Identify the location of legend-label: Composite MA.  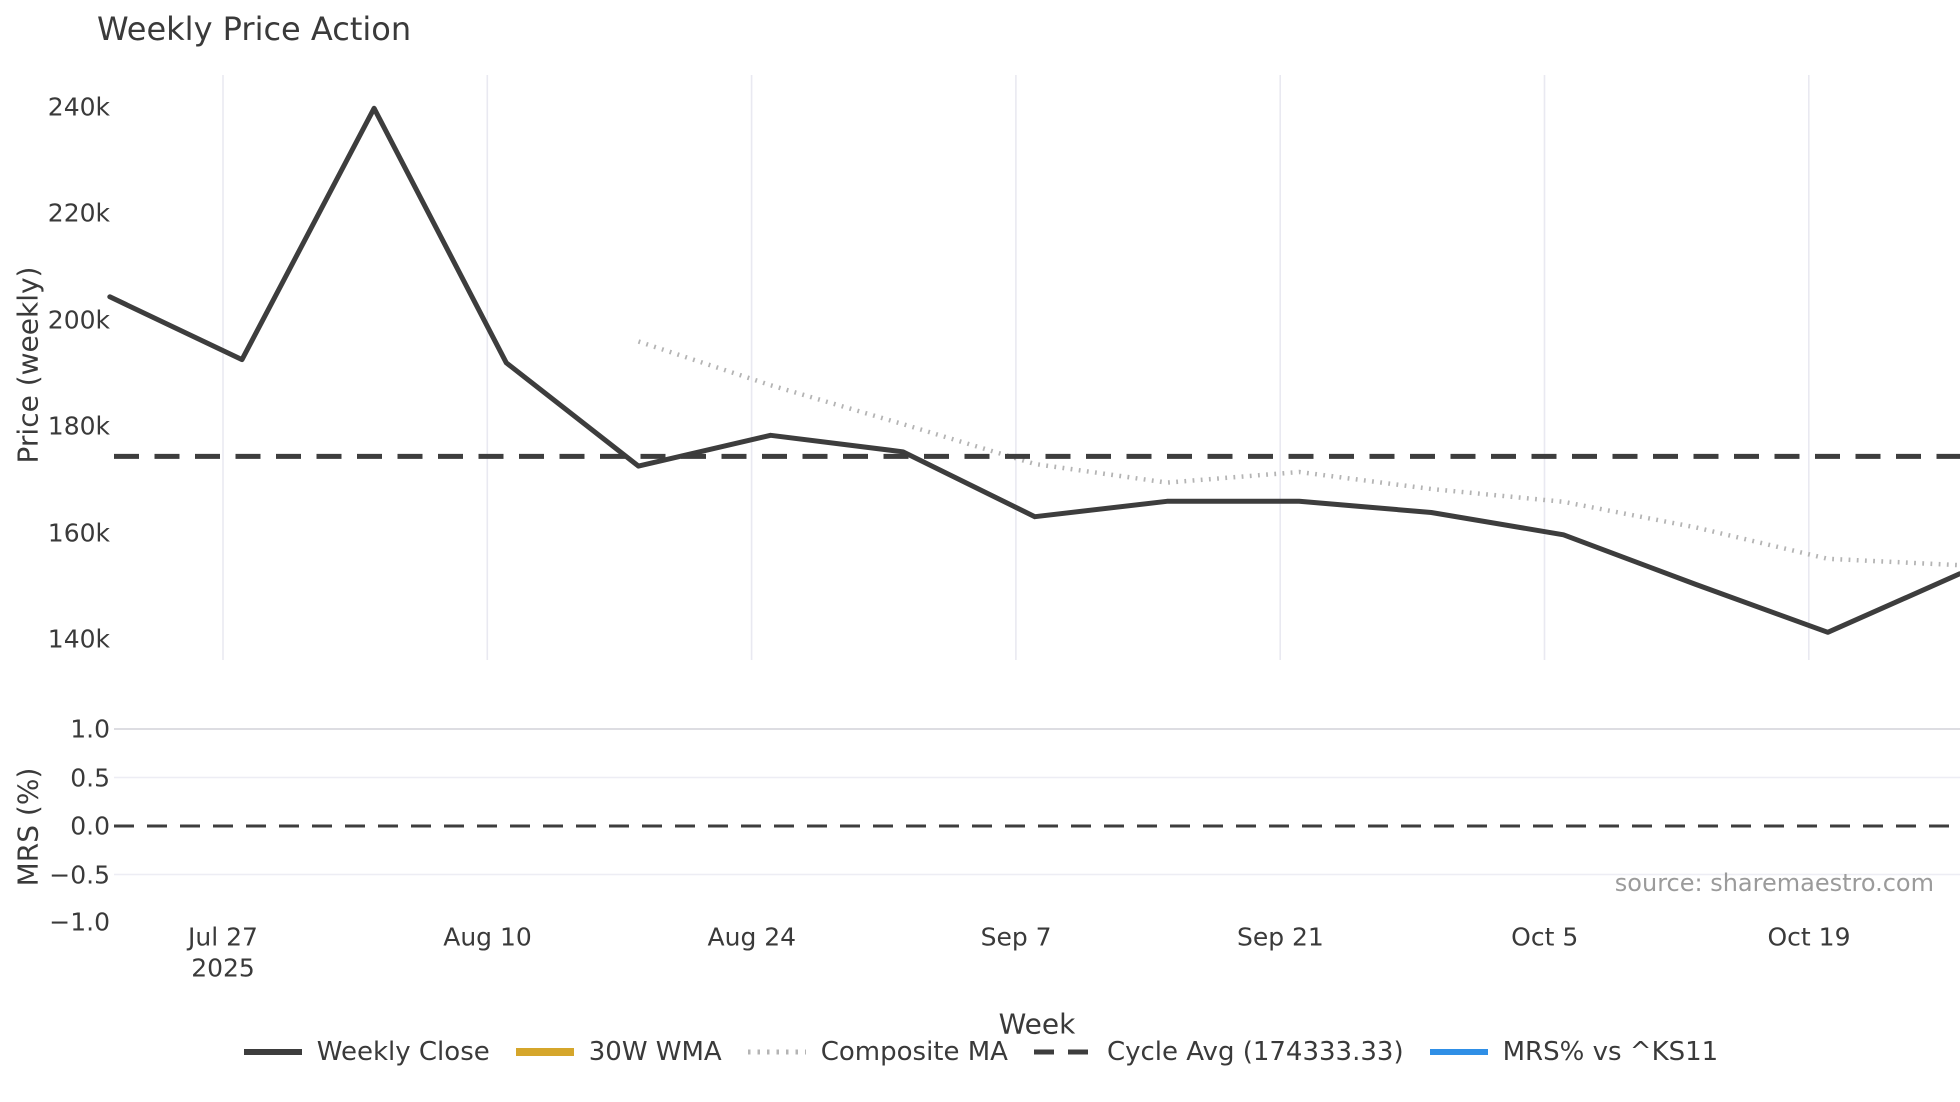
(914, 1052).